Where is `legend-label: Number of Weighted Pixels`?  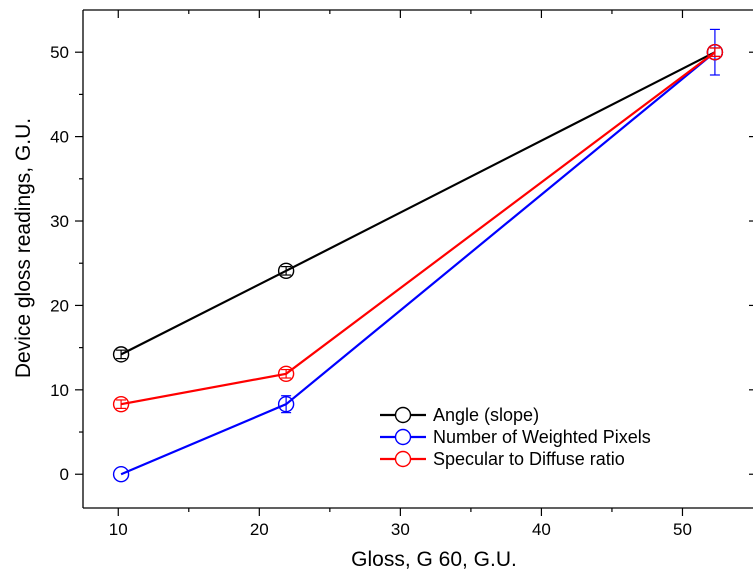
legend-label: Number of Weighted Pixels is located at coordinates (542, 437).